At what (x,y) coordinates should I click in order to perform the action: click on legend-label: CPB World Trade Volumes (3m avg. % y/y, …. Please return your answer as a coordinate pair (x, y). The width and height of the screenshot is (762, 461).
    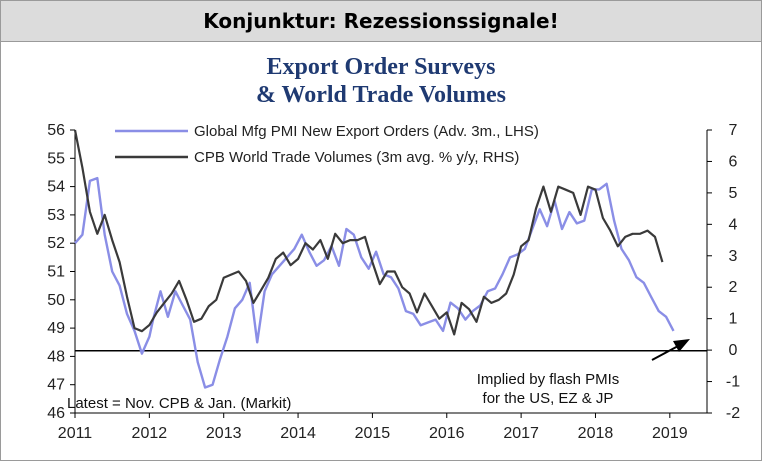
    Looking at the image, I should click on (356, 157).